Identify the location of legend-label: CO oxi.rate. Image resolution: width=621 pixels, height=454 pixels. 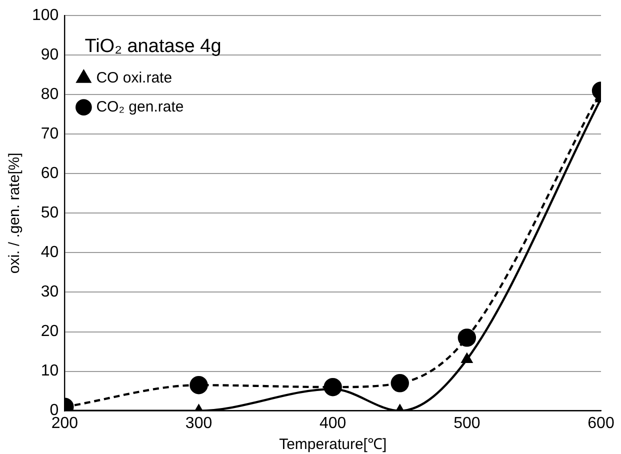
(134, 77).